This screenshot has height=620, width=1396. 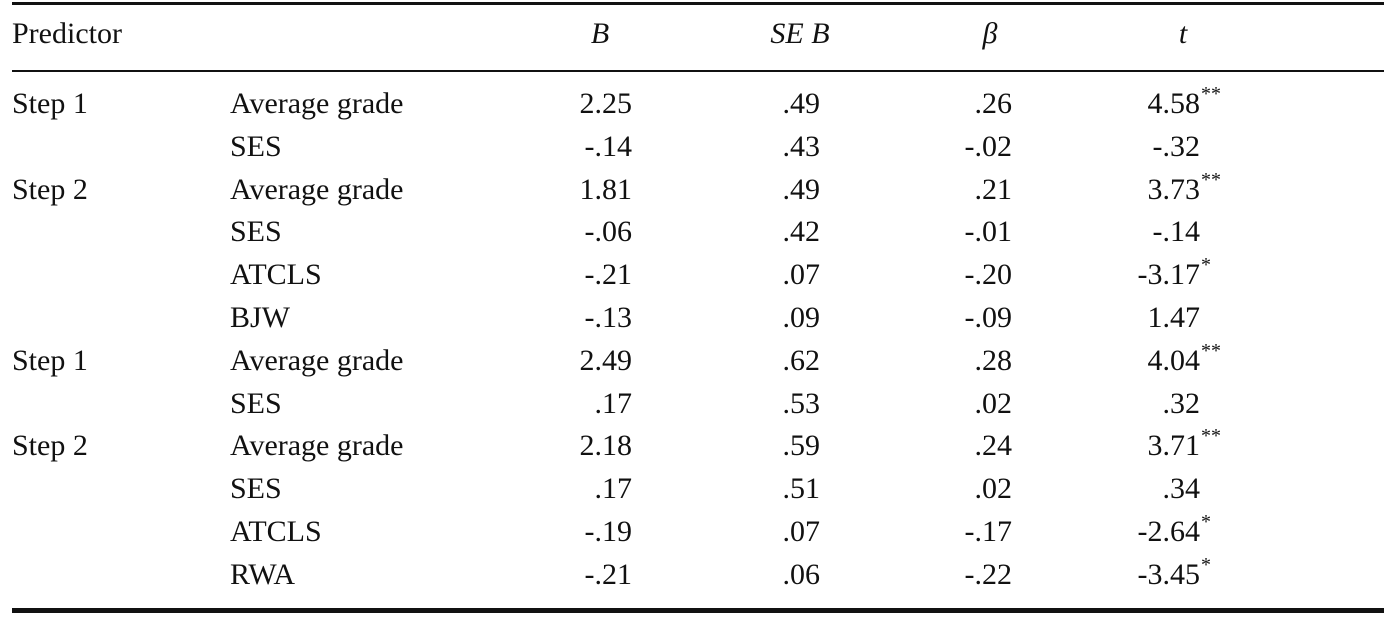 I want to click on row-beta-value: -.20, so click(x=988, y=275).